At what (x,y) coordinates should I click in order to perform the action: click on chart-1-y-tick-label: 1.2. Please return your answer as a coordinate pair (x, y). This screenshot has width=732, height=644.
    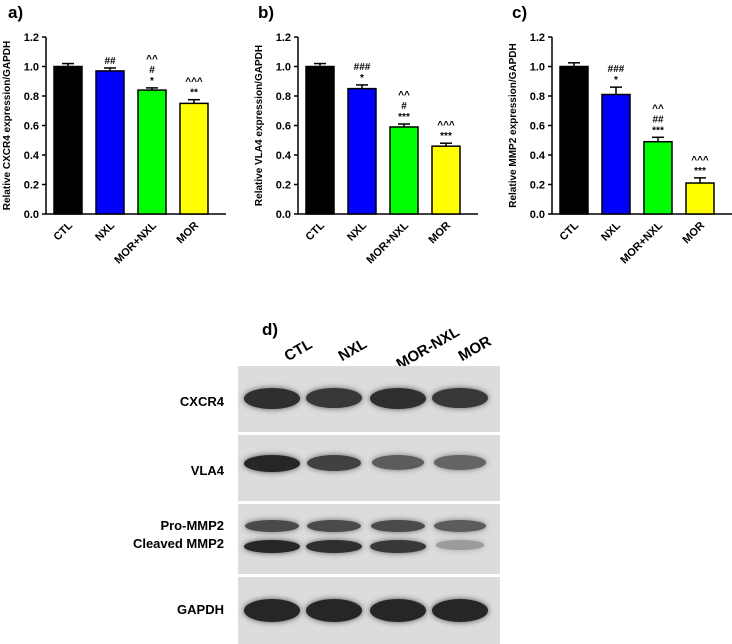
    Looking at the image, I should click on (31, 38).